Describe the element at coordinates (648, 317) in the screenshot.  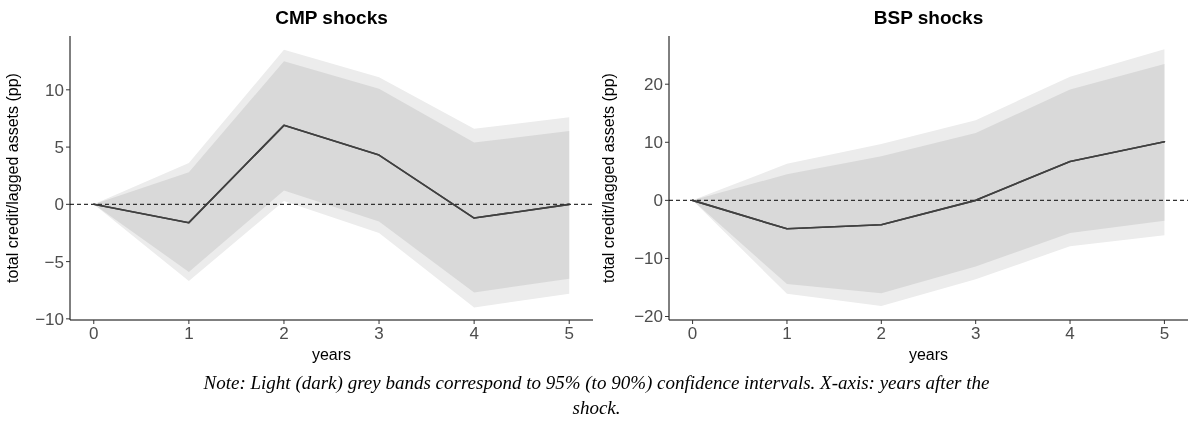
I see `y-tick-label: −20` at that location.